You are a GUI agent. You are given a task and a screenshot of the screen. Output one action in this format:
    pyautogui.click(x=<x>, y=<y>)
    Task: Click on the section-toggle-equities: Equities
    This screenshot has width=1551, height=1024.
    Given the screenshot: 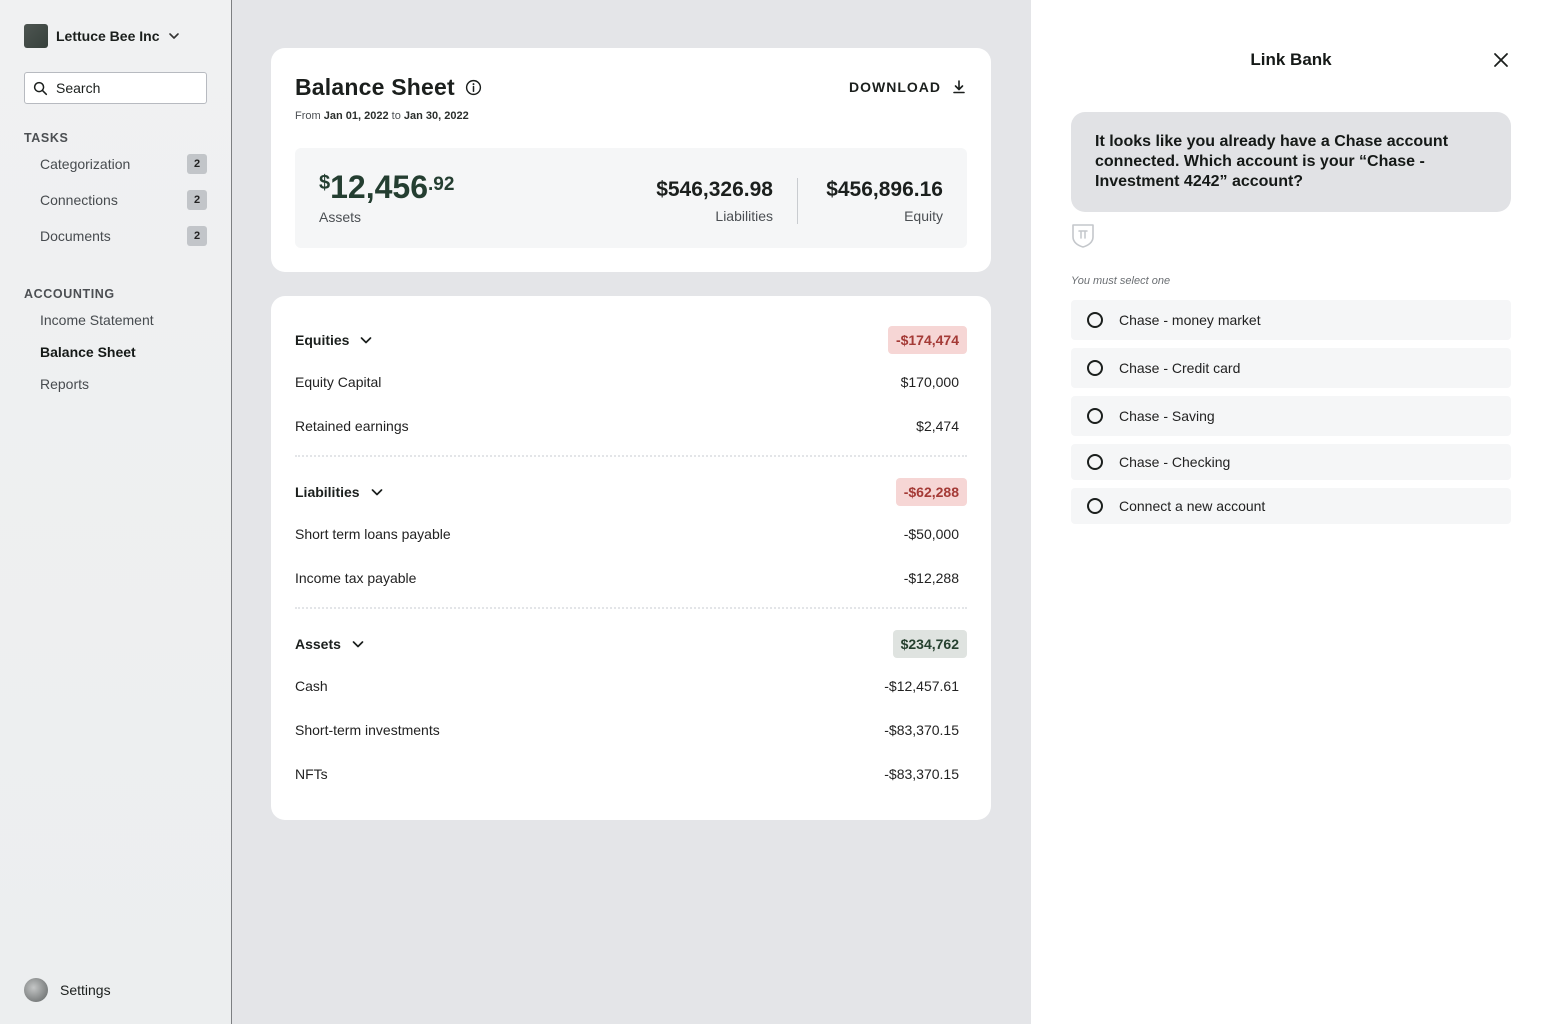 What is the action you would take?
    pyautogui.click(x=334, y=340)
    